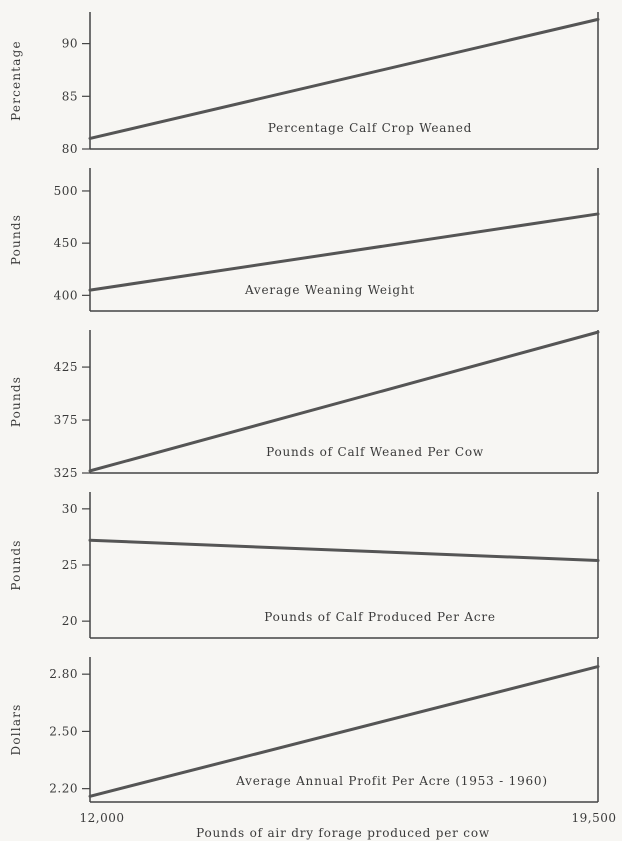  Describe the element at coordinates (375, 452) in the screenshot. I see `chart-caption: Pounds of Calf Weaned Per Cow` at that location.